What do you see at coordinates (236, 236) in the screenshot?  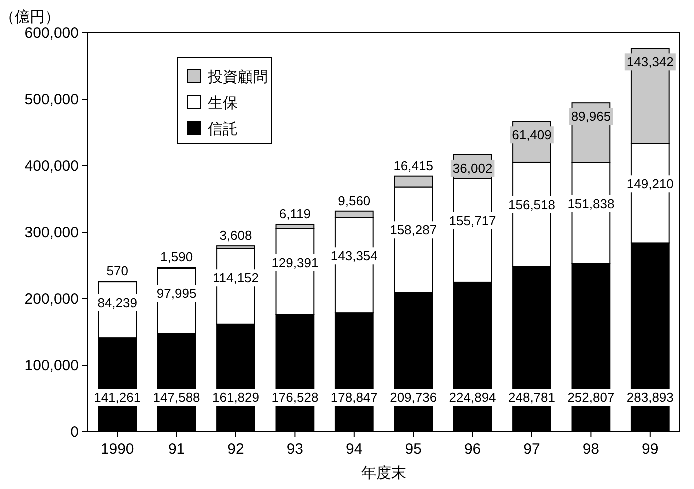 I see `data-label: 3,608` at bounding box center [236, 236].